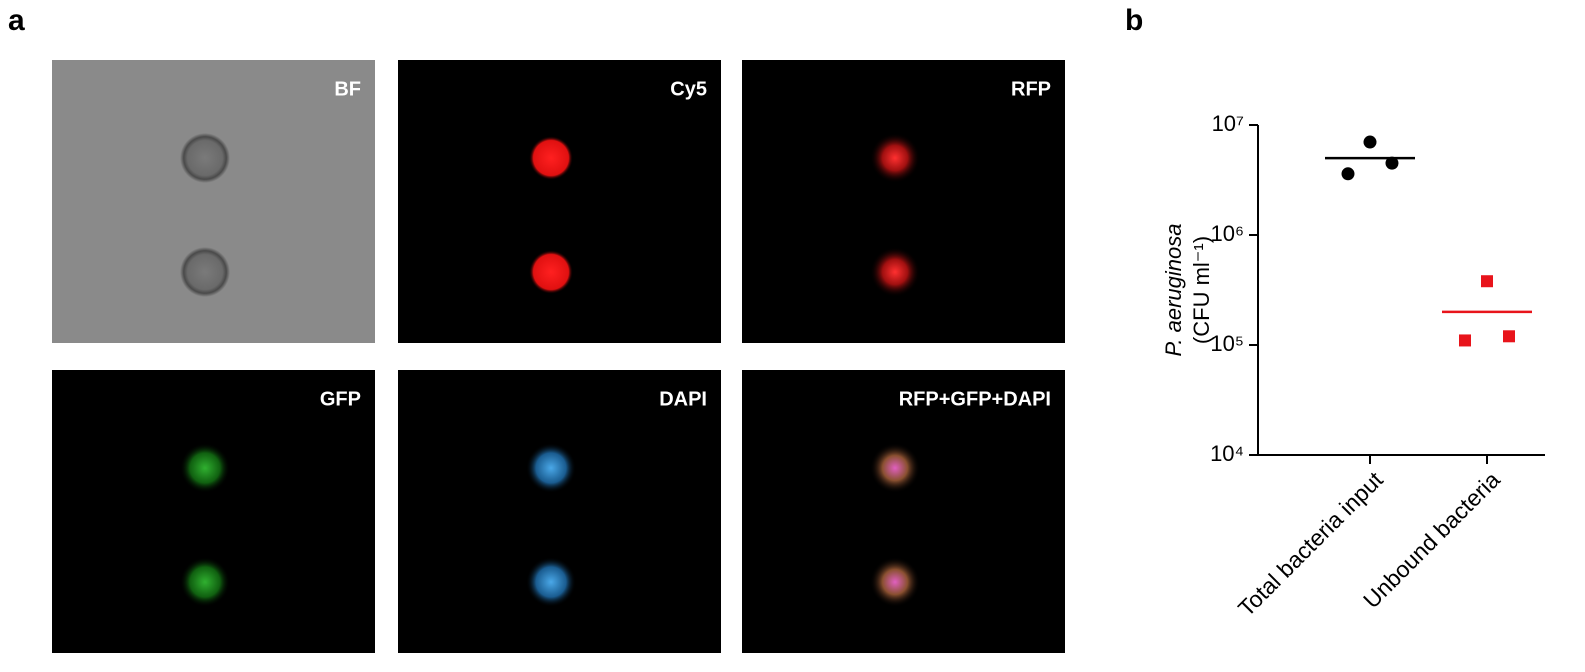  I want to click on channel-label: BF, so click(347, 89).